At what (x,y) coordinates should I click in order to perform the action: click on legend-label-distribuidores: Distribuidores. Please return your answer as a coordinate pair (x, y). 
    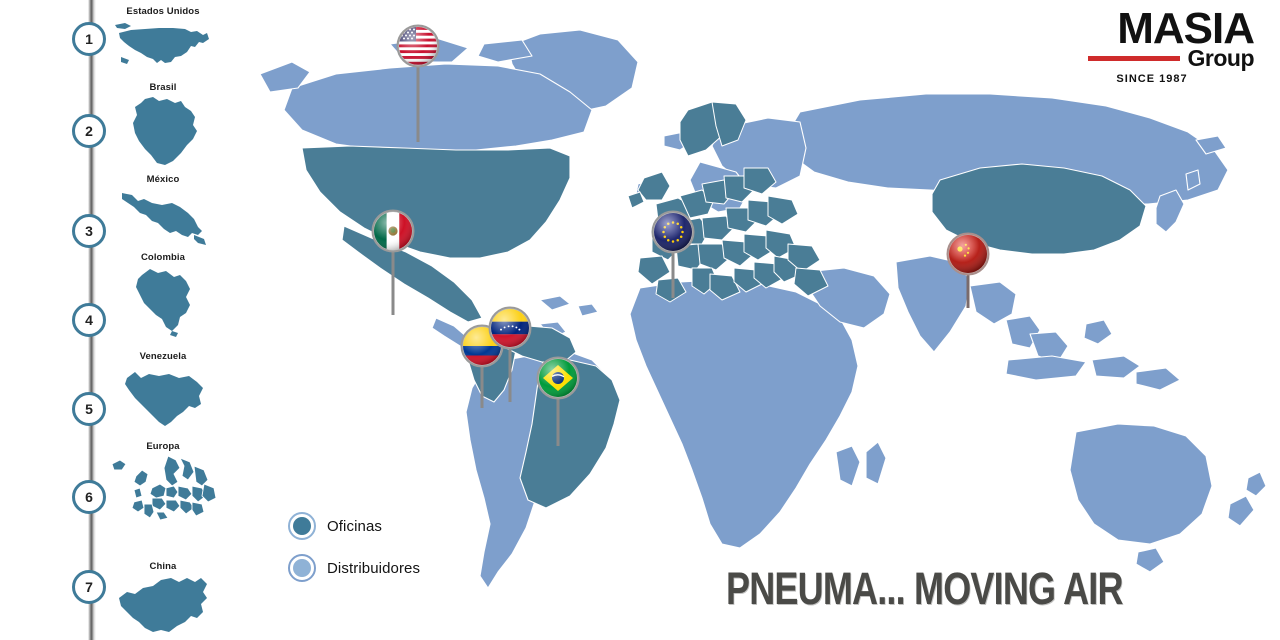
    Looking at the image, I should click on (374, 568).